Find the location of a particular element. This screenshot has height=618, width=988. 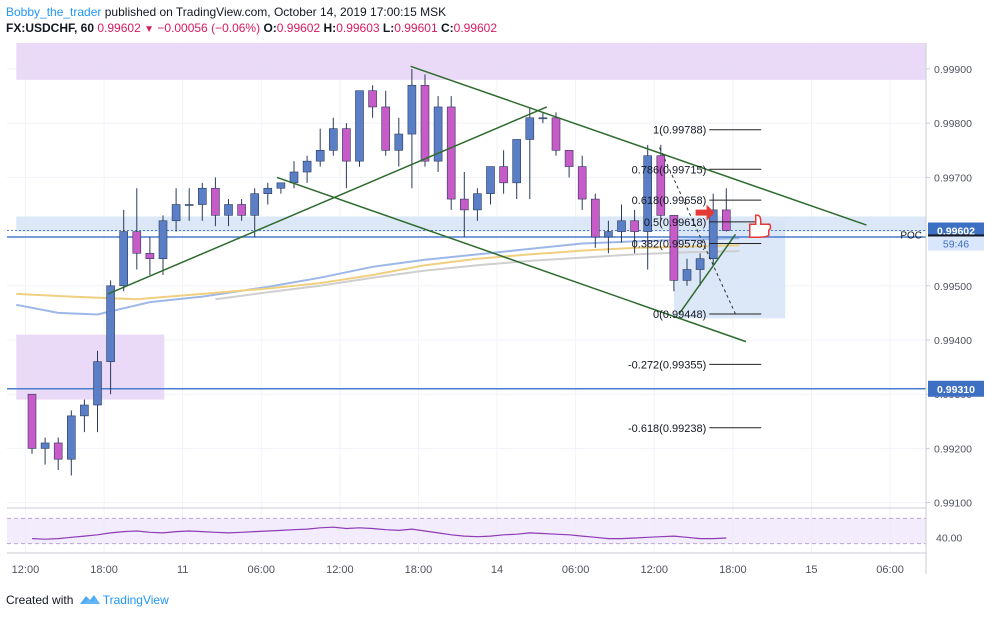

fib-level-label-6: -0.272(0.99355) is located at coordinates (667, 365).